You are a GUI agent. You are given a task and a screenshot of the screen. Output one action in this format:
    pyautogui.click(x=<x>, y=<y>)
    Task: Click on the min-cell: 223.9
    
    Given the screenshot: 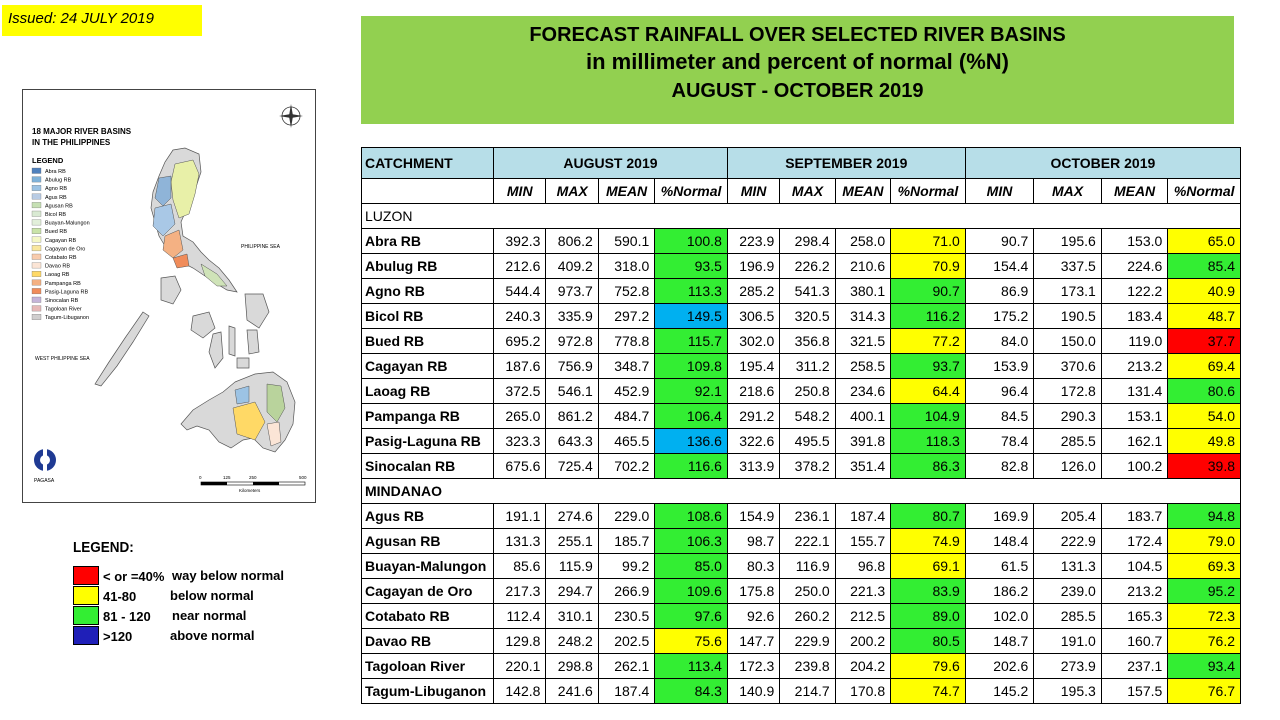 What is the action you would take?
    pyautogui.click(x=753, y=241)
    